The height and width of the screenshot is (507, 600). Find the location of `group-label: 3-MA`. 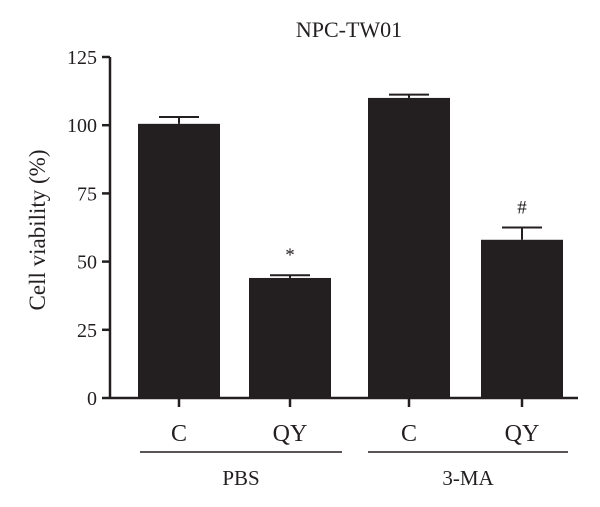

group-label: 3-MA is located at coordinates (468, 478).